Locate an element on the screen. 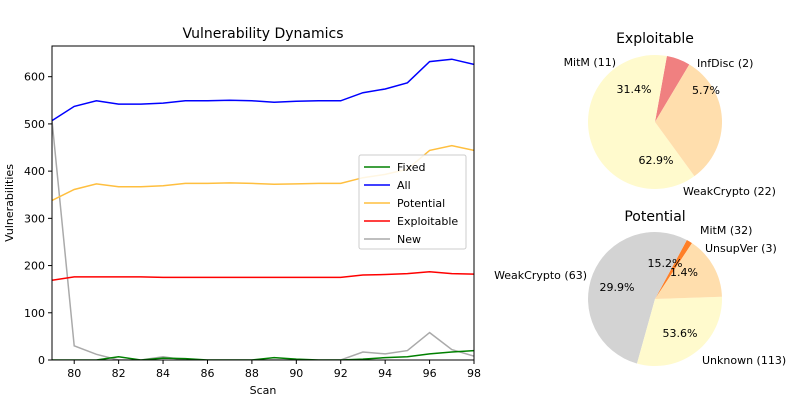 Image resolution: width=800 pixels, height=410 pixels. x-tick-label: 92 is located at coordinates (341, 373).